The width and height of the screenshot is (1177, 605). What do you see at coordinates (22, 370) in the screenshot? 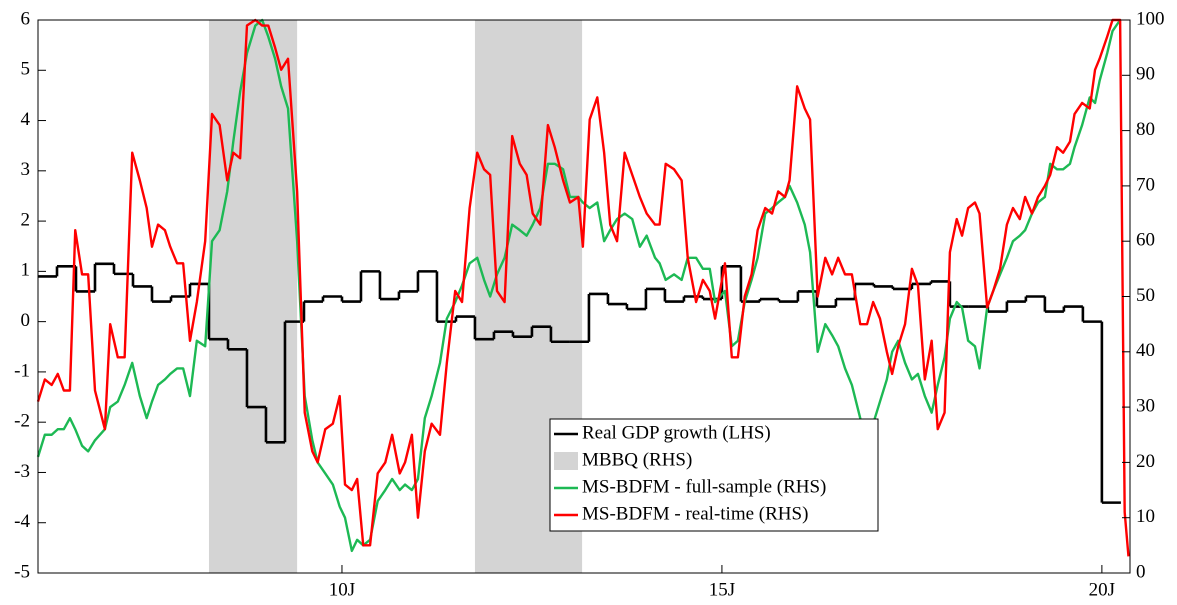
I see `y-tick-label: -1` at bounding box center [22, 370].